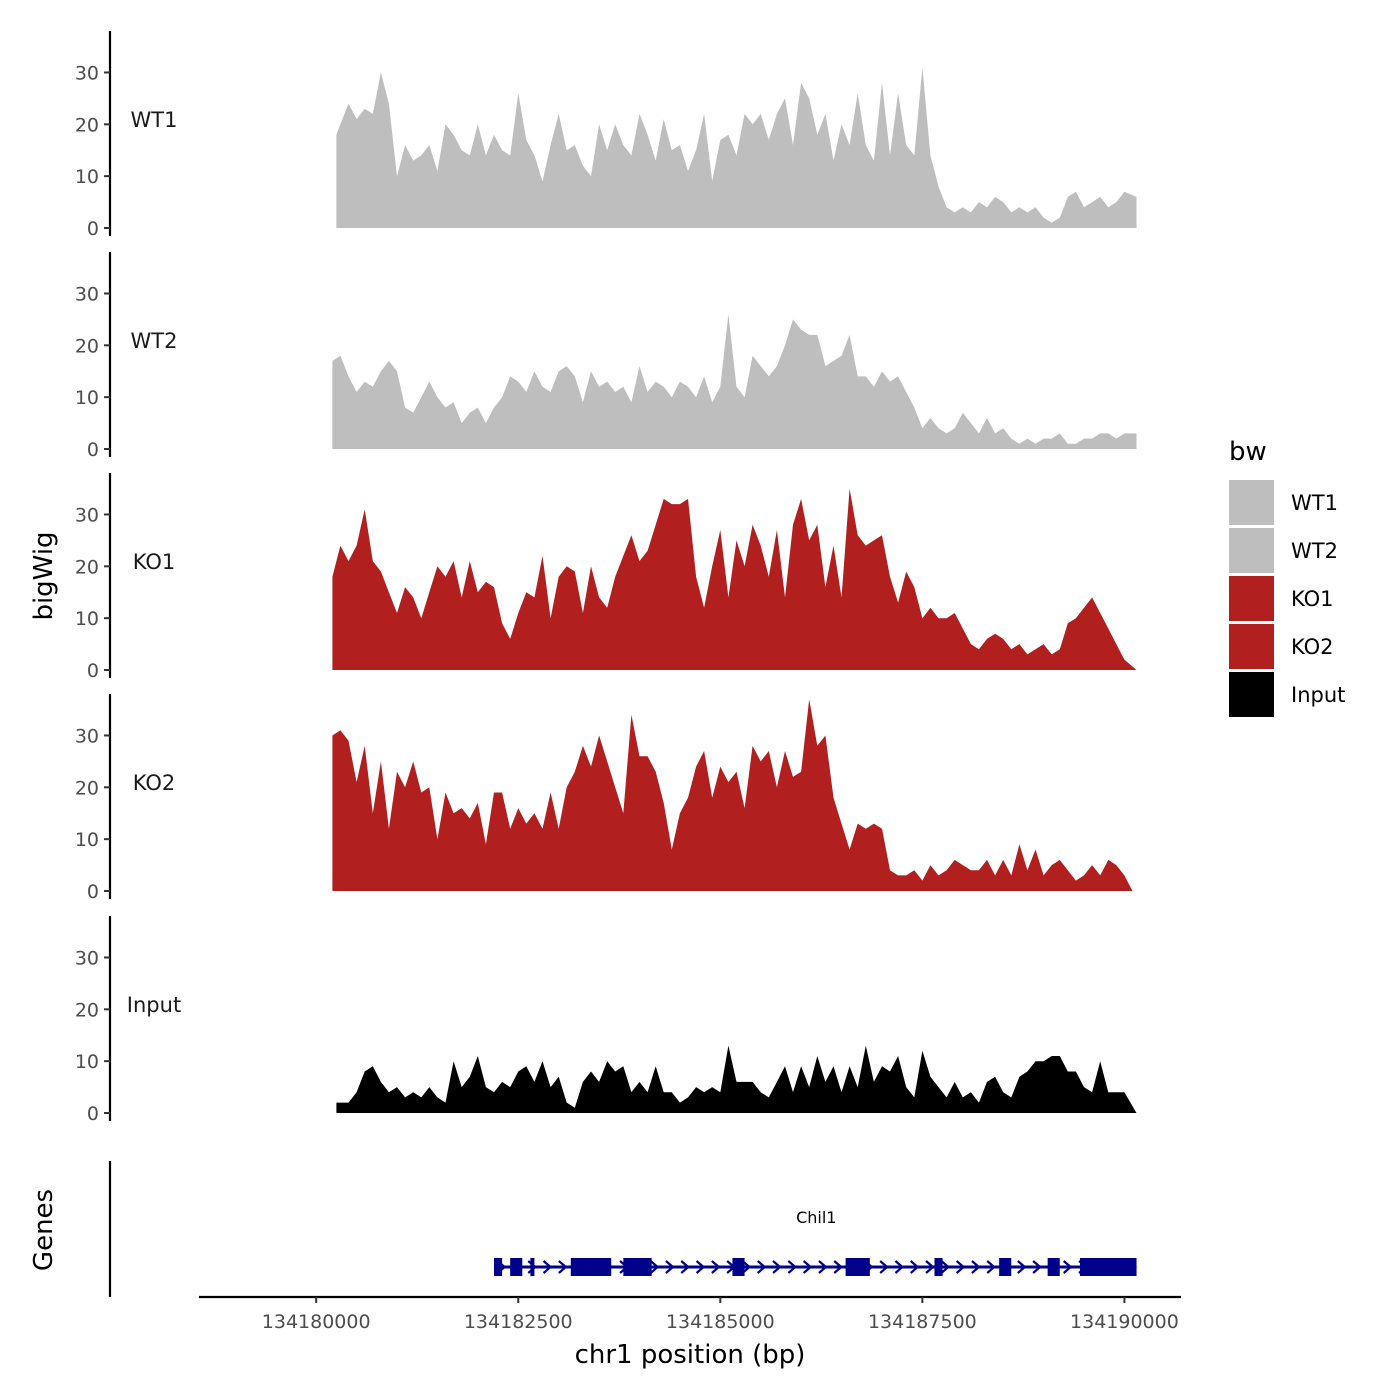 The image size is (1400, 1400). Describe the element at coordinates (734, 579) in the screenshot. I see `area-ko1` at that location.